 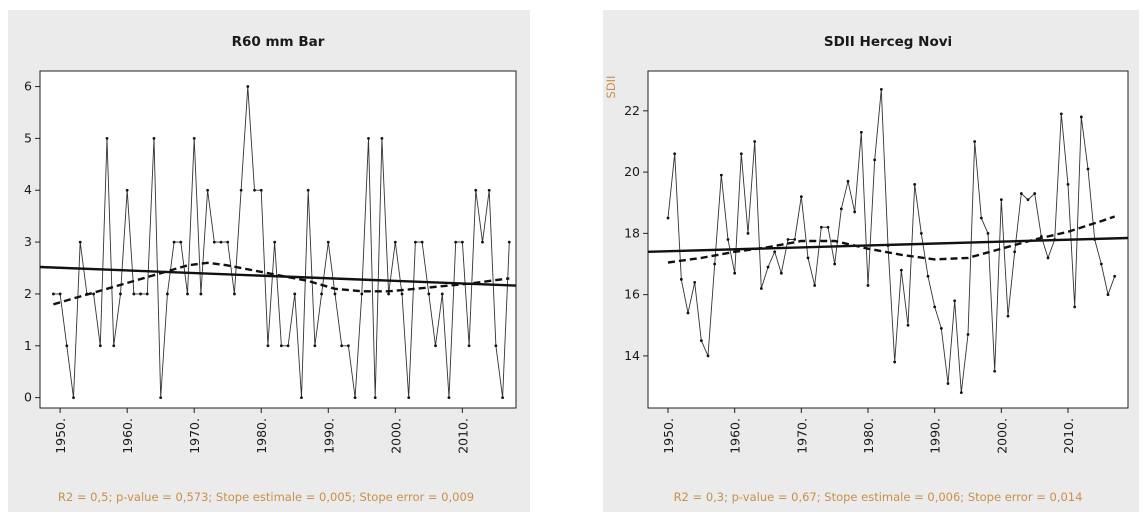 I want to click on chart-title: R60 mm Bar, so click(x=278, y=42).